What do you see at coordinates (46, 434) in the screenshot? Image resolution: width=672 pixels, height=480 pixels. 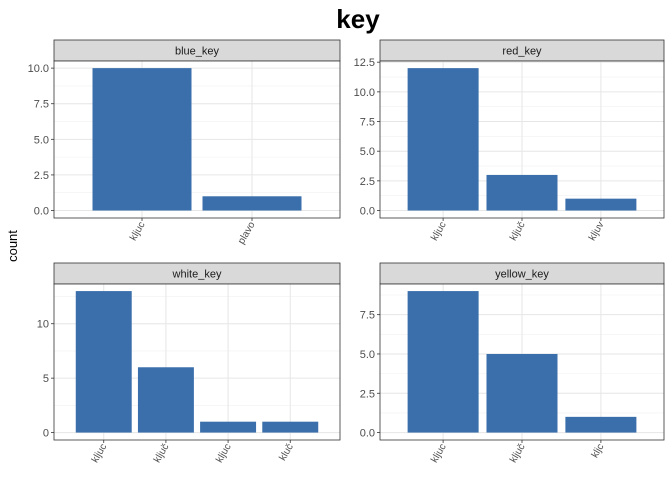 I see `y-tick-label: 0` at bounding box center [46, 434].